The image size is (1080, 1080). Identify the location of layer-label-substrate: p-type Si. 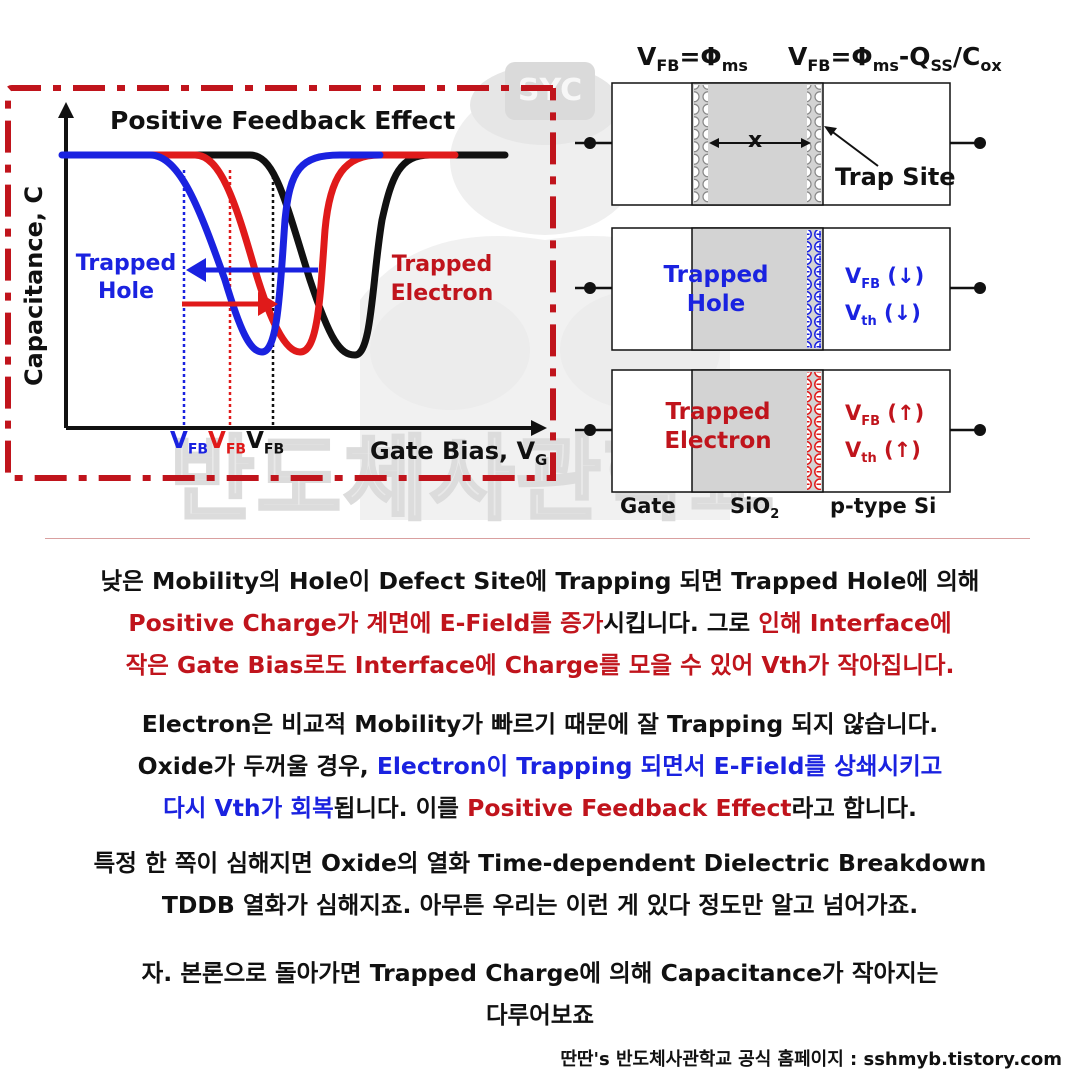
(883, 506).